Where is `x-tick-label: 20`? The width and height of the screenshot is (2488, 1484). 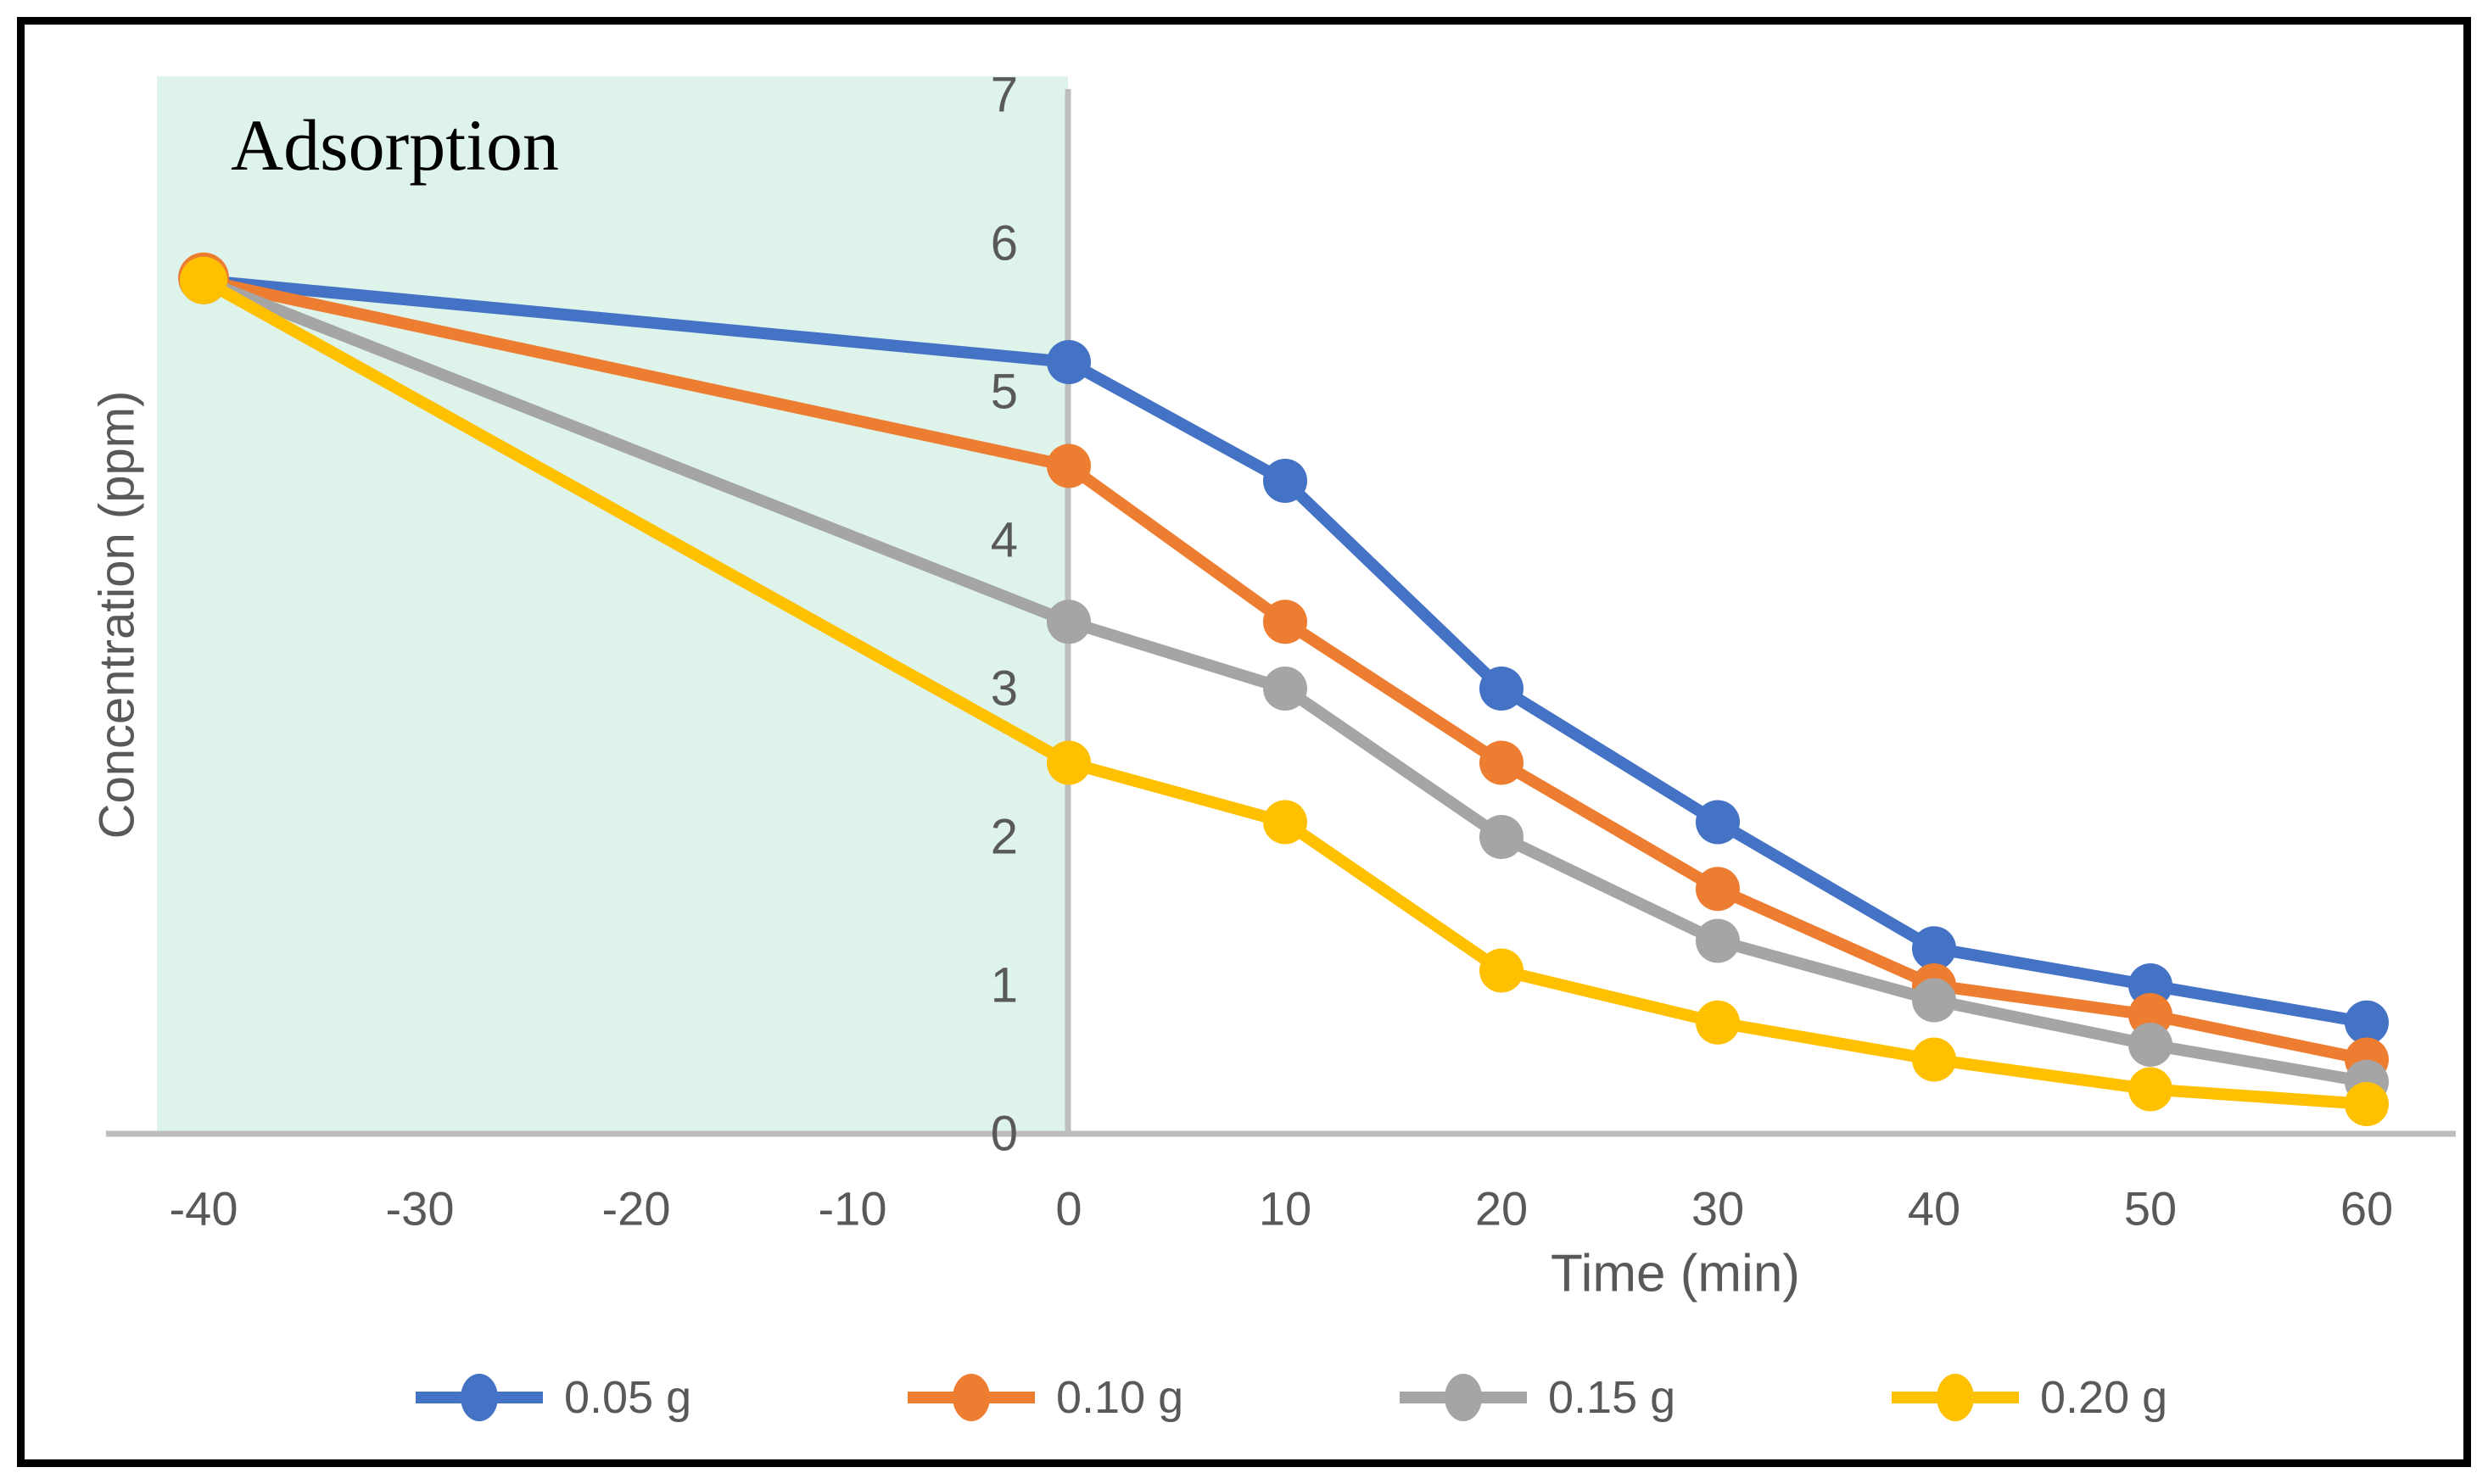 x-tick-label: 20 is located at coordinates (1502, 1209).